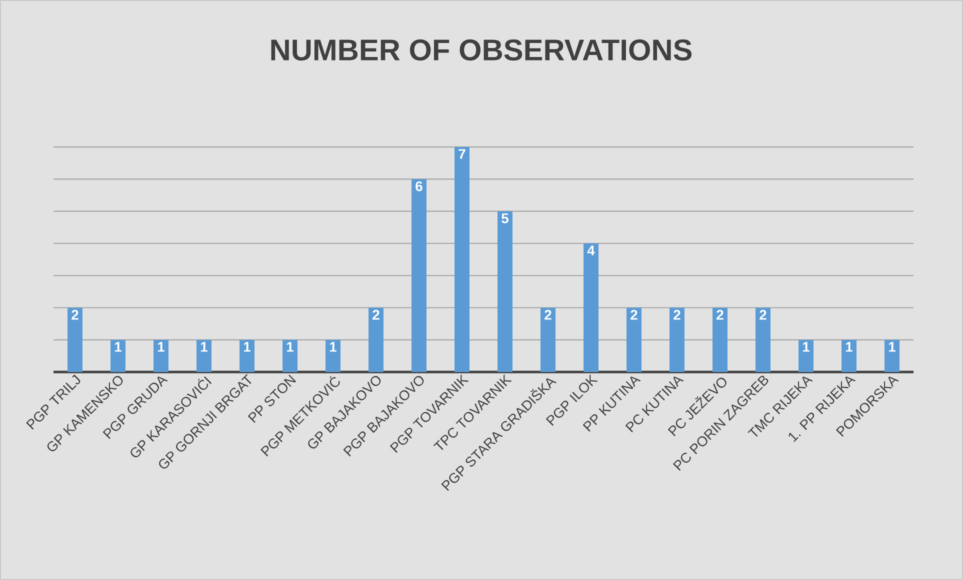  Describe the element at coordinates (462, 154) in the screenshot. I see `data-label: 7` at that location.